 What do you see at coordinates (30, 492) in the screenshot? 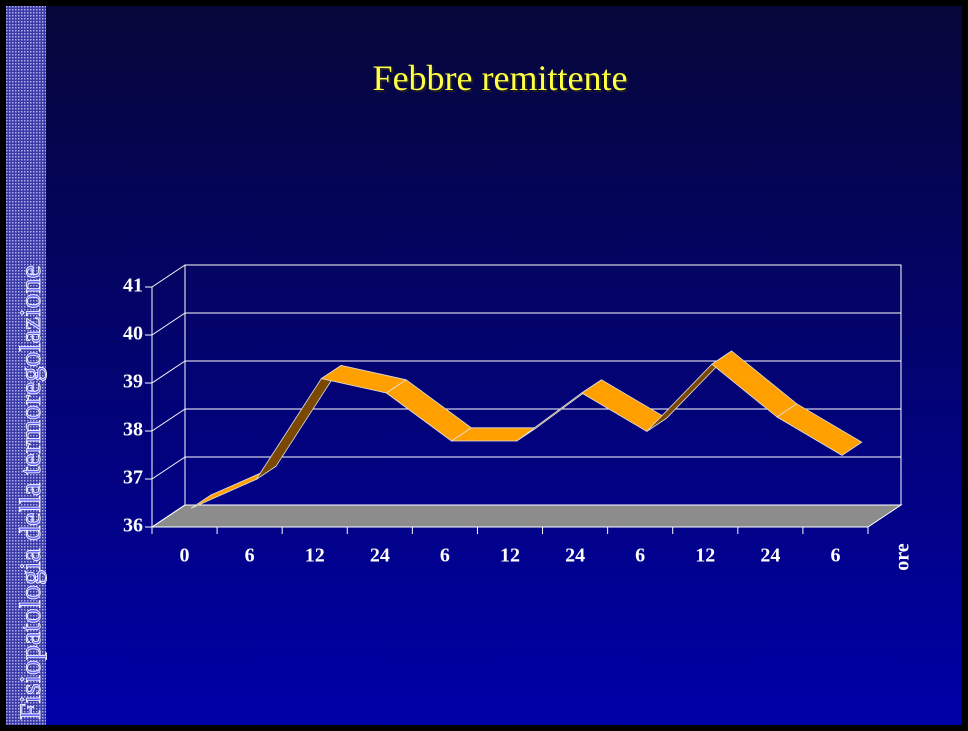
I see `sidebar-text: Fisiopatologia della termoregolazione` at bounding box center [30, 492].